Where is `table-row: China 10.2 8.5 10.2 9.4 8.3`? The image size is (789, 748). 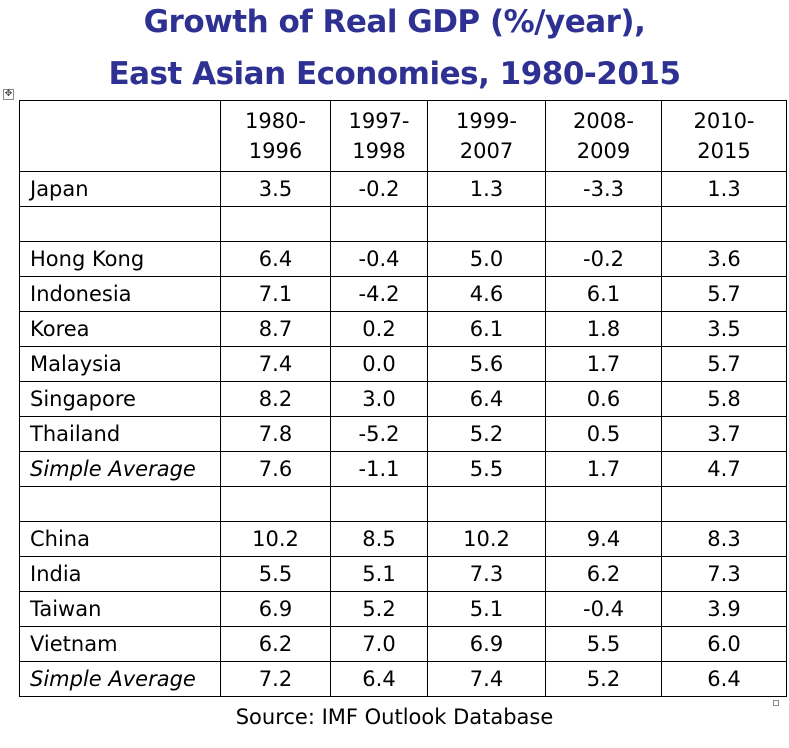 table-row: China 10.2 8.5 10.2 9.4 8.3 is located at coordinates (403, 539).